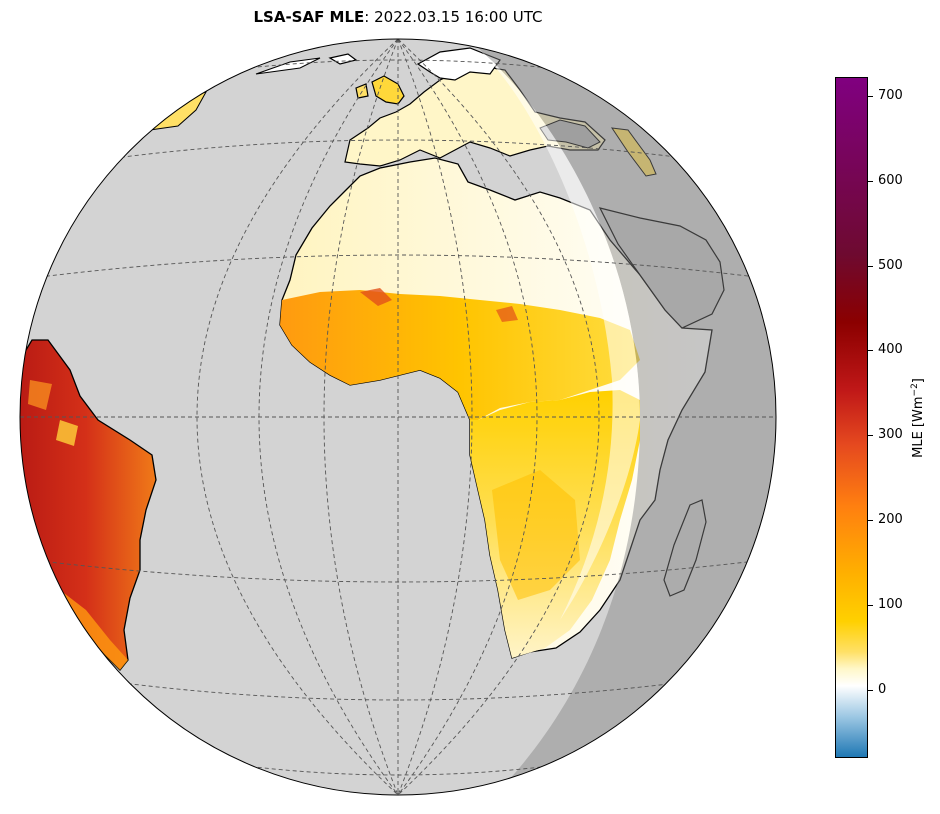  What do you see at coordinates (890, 180) in the screenshot?
I see `colorbar-tick-label: 600` at bounding box center [890, 180].